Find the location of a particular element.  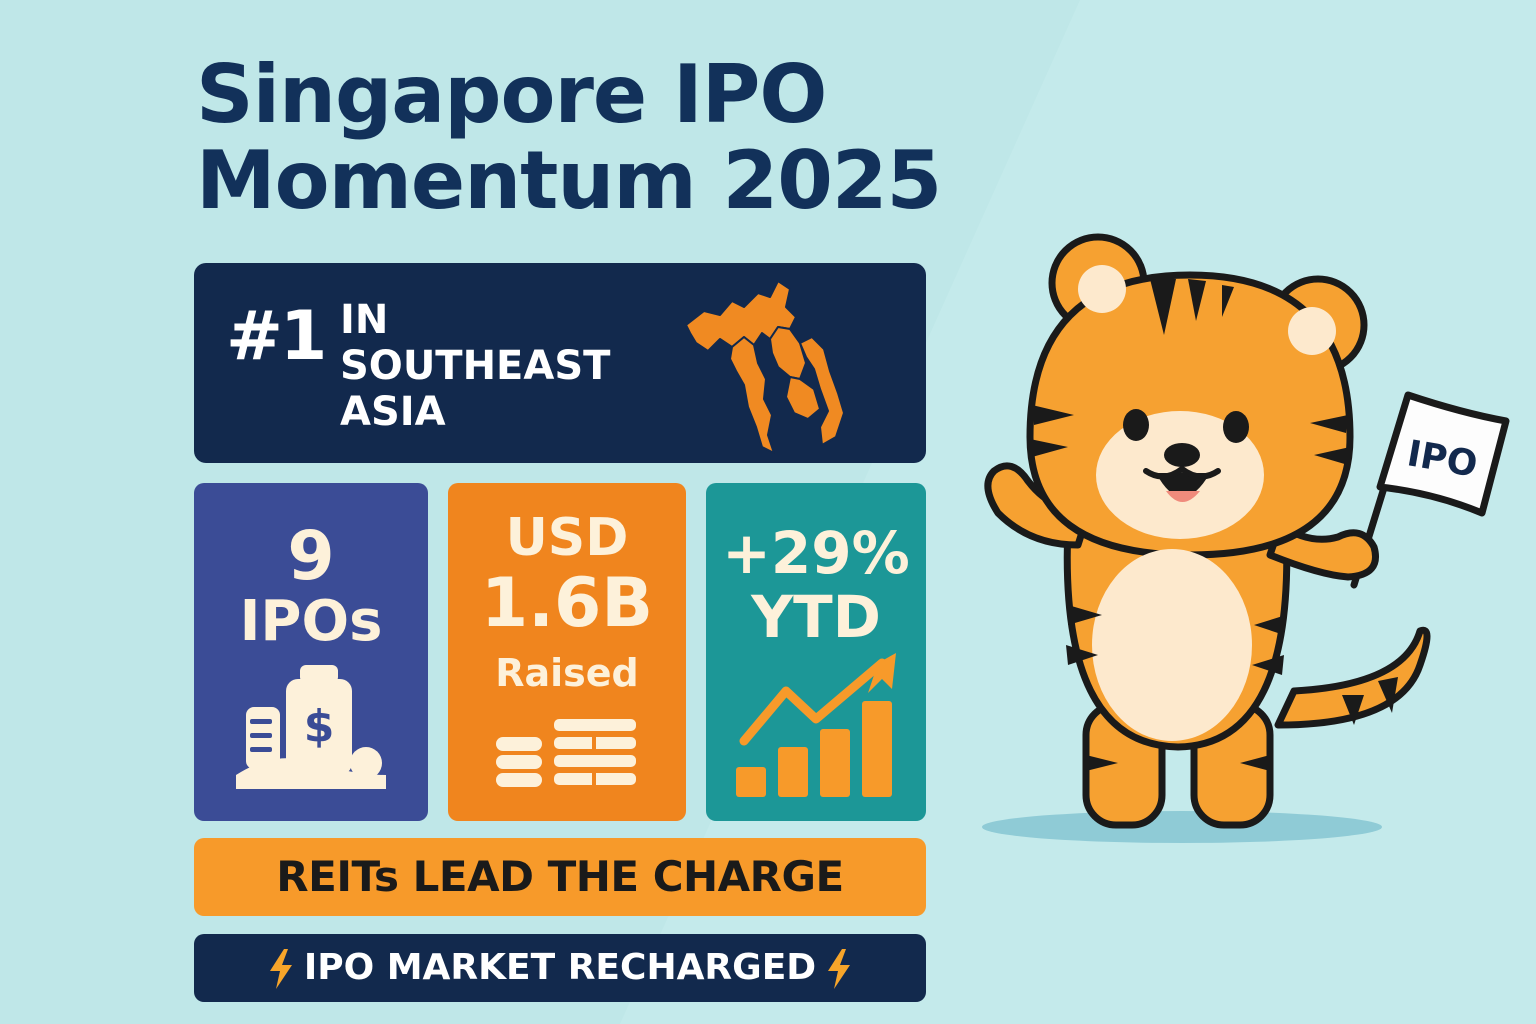

ranking-banner: #1 IN SOUTHEAST ASIA is located at coordinates (560, 363).